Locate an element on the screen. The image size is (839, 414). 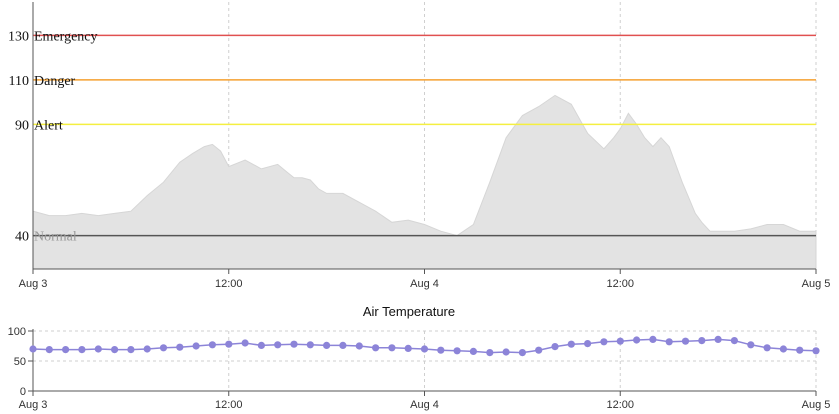
bottom-chart-y-tick-label: 0 is located at coordinates (23, 392).